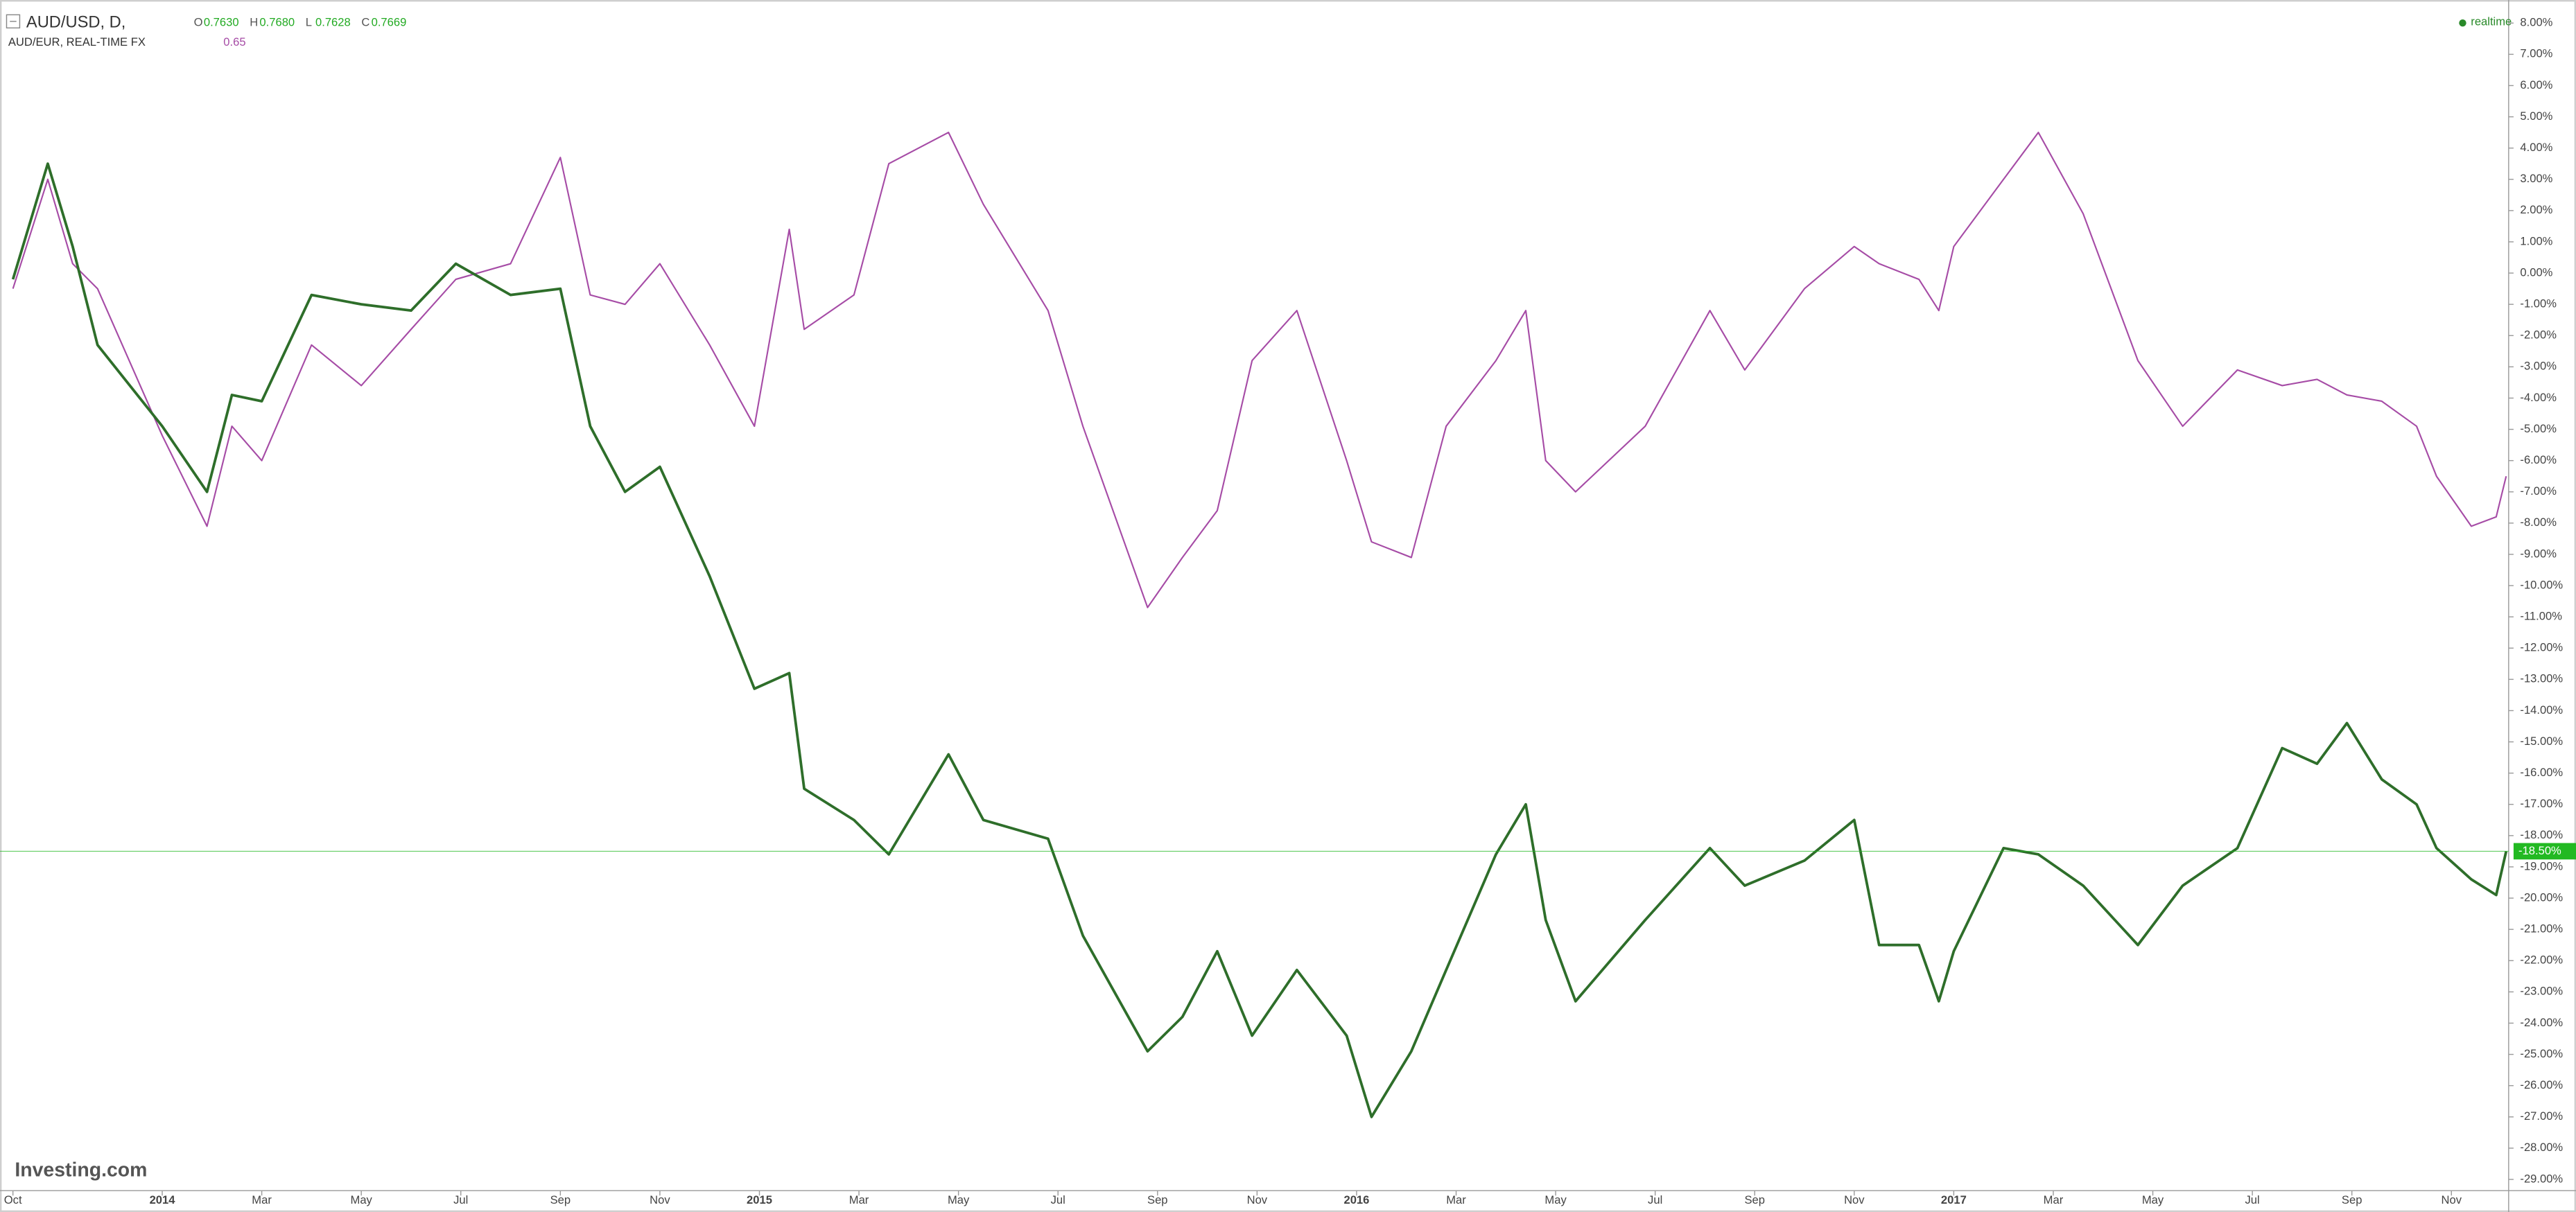 This screenshot has height=1212, width=2576. I want to click on y-tick-label: 1.00%, so click(2536, 240).